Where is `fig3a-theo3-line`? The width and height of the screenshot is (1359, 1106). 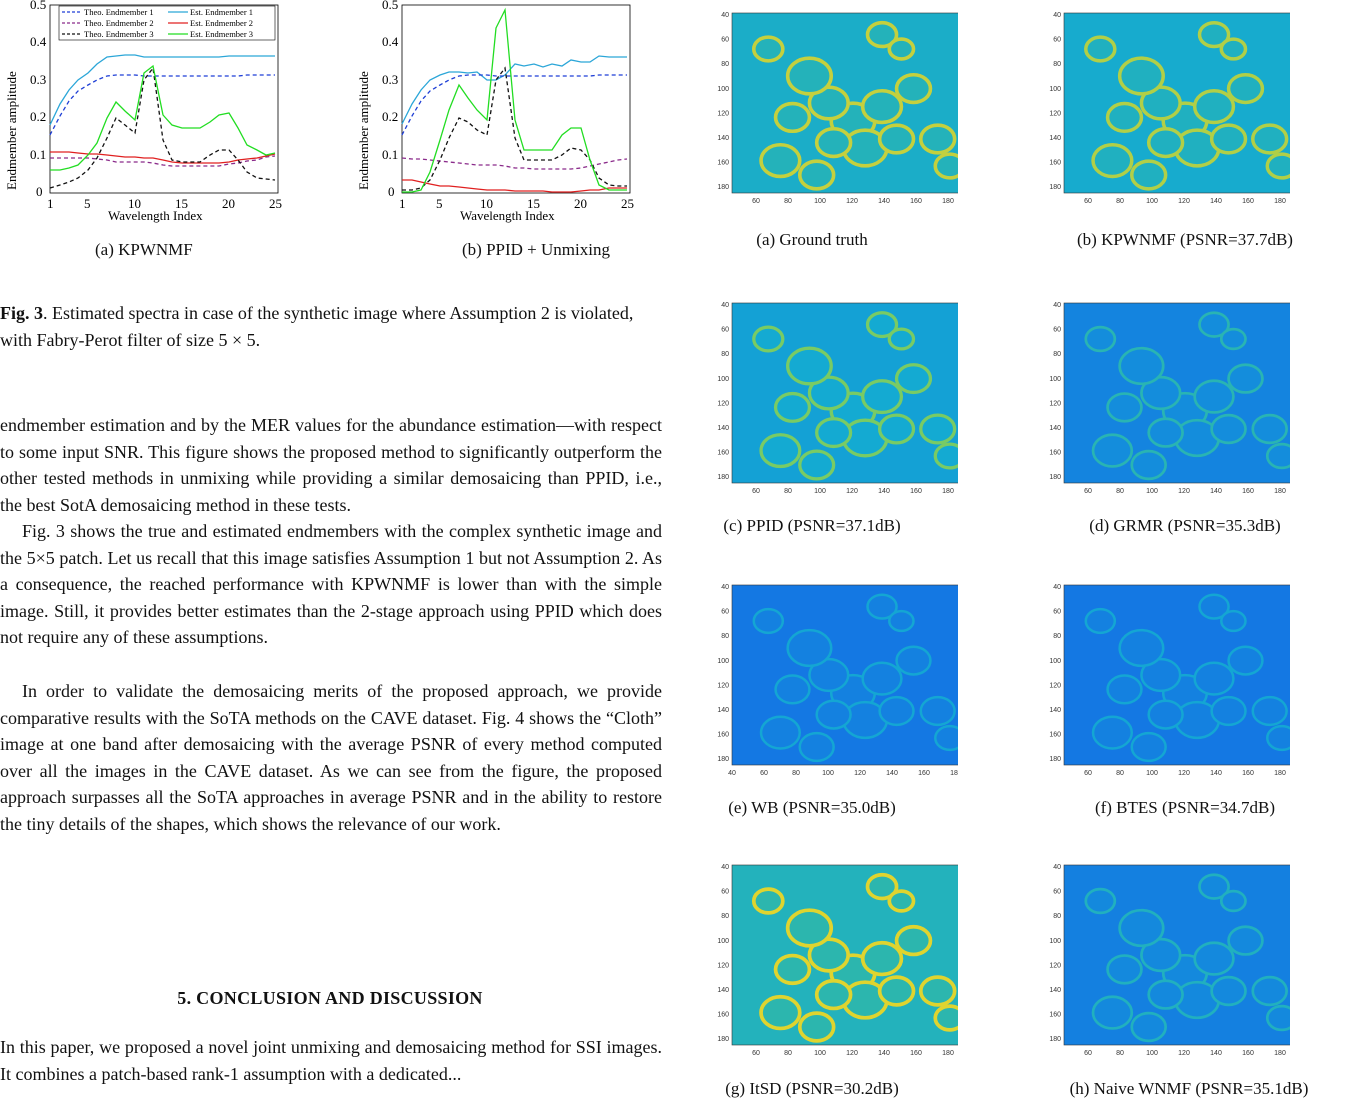
fig3a-theo3-line is located at coordinates (162, 127).